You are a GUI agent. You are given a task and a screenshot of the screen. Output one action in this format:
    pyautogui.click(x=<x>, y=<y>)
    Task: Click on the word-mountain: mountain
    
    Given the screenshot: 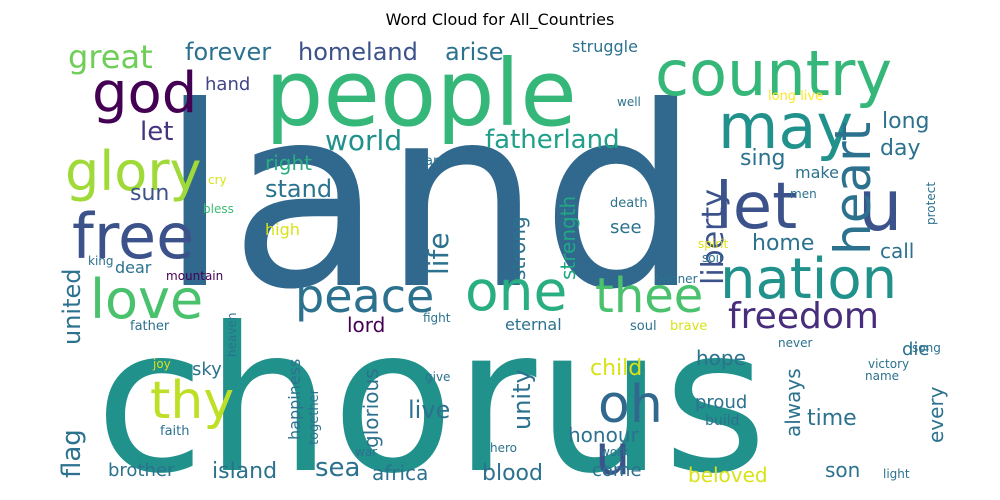 What is the action you would take?
    pyautogui.click(x=194, y=276)
    